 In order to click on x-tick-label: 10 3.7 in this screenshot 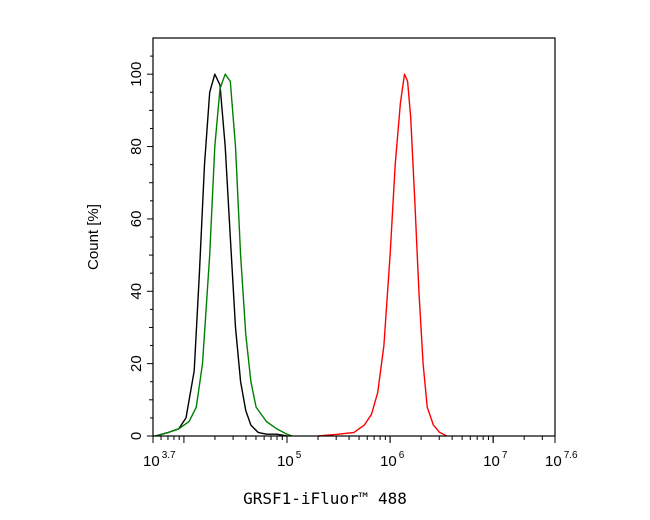, I will do `click(159, 460)`.